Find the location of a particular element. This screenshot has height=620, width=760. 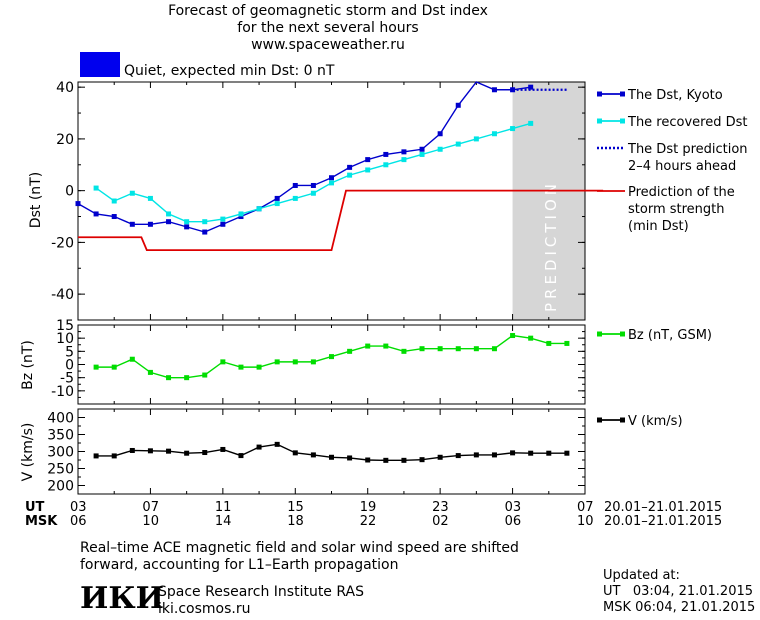

updated-label: Updated at: is located at coordinates (641, 575).